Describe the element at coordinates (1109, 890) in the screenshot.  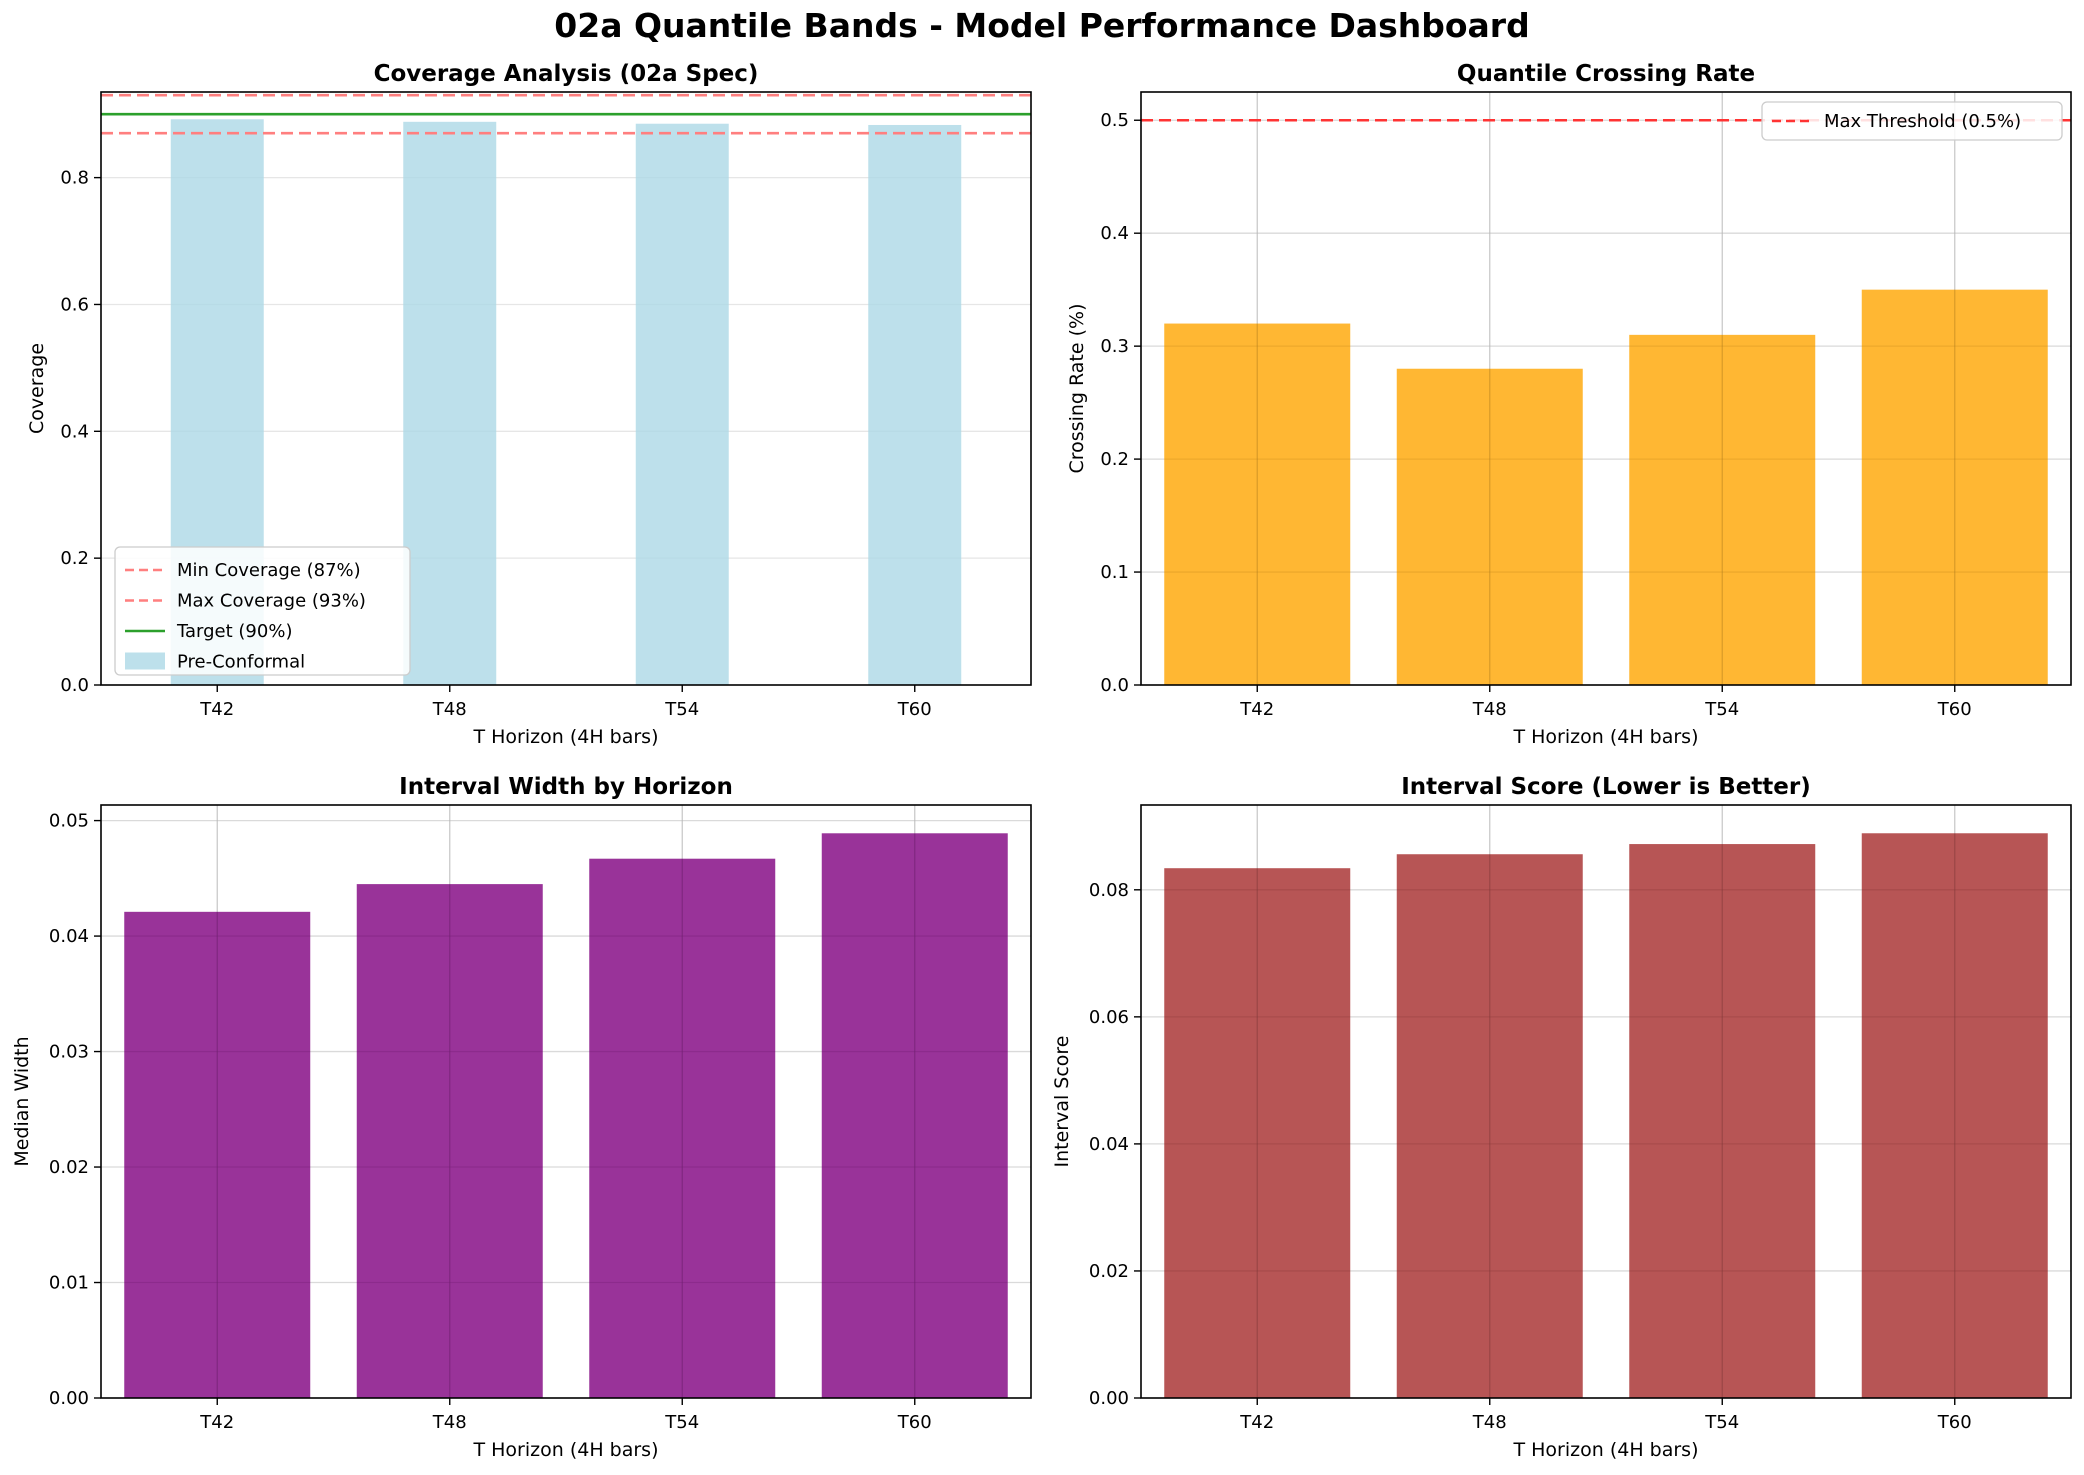
I see `y-tick-label: 0.08` at that location.